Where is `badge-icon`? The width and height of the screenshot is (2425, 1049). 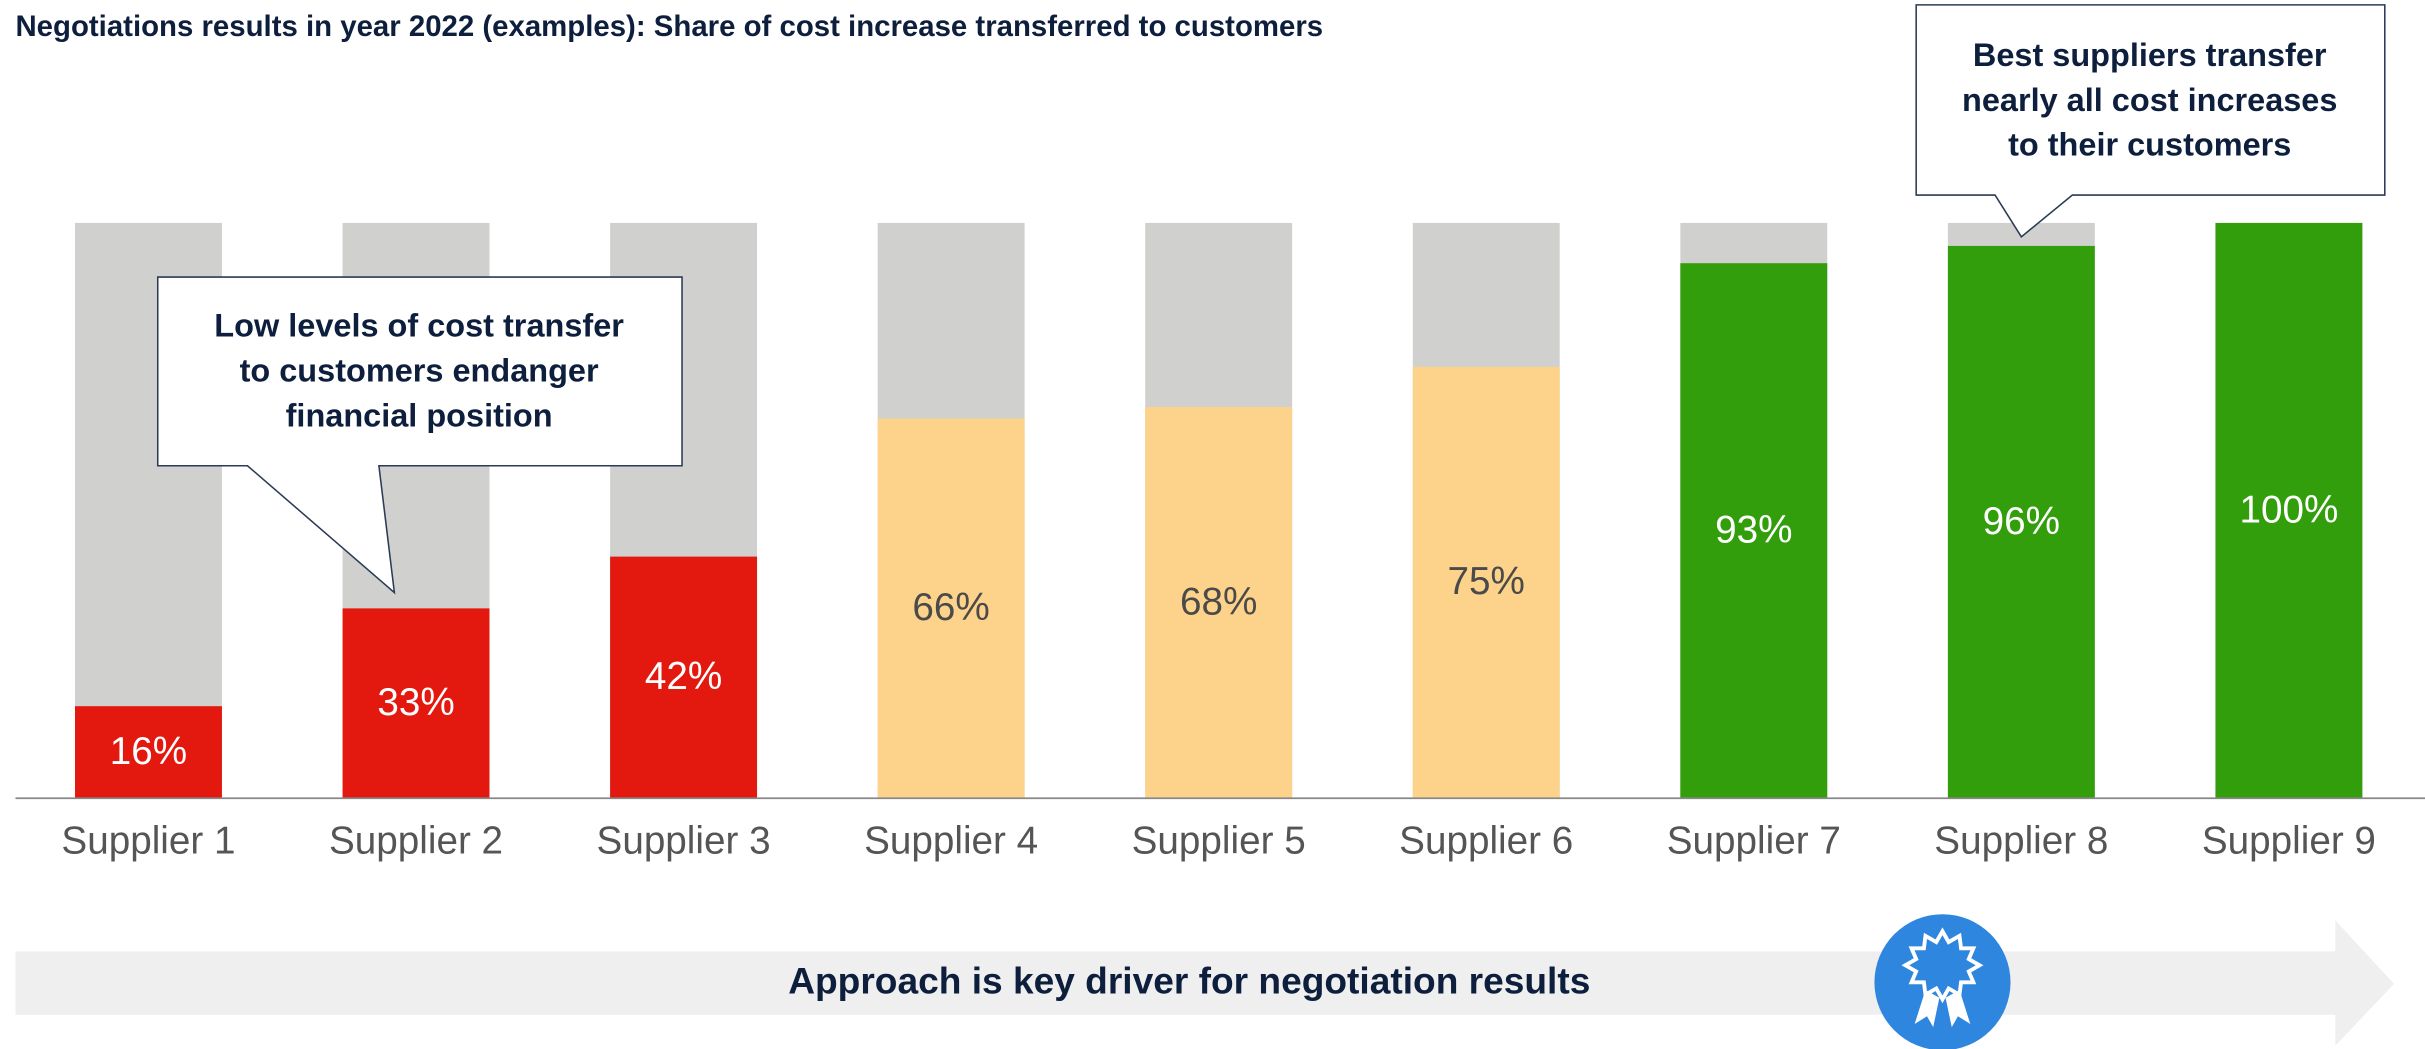
badge-icon is located at coordinates (1942, 981).